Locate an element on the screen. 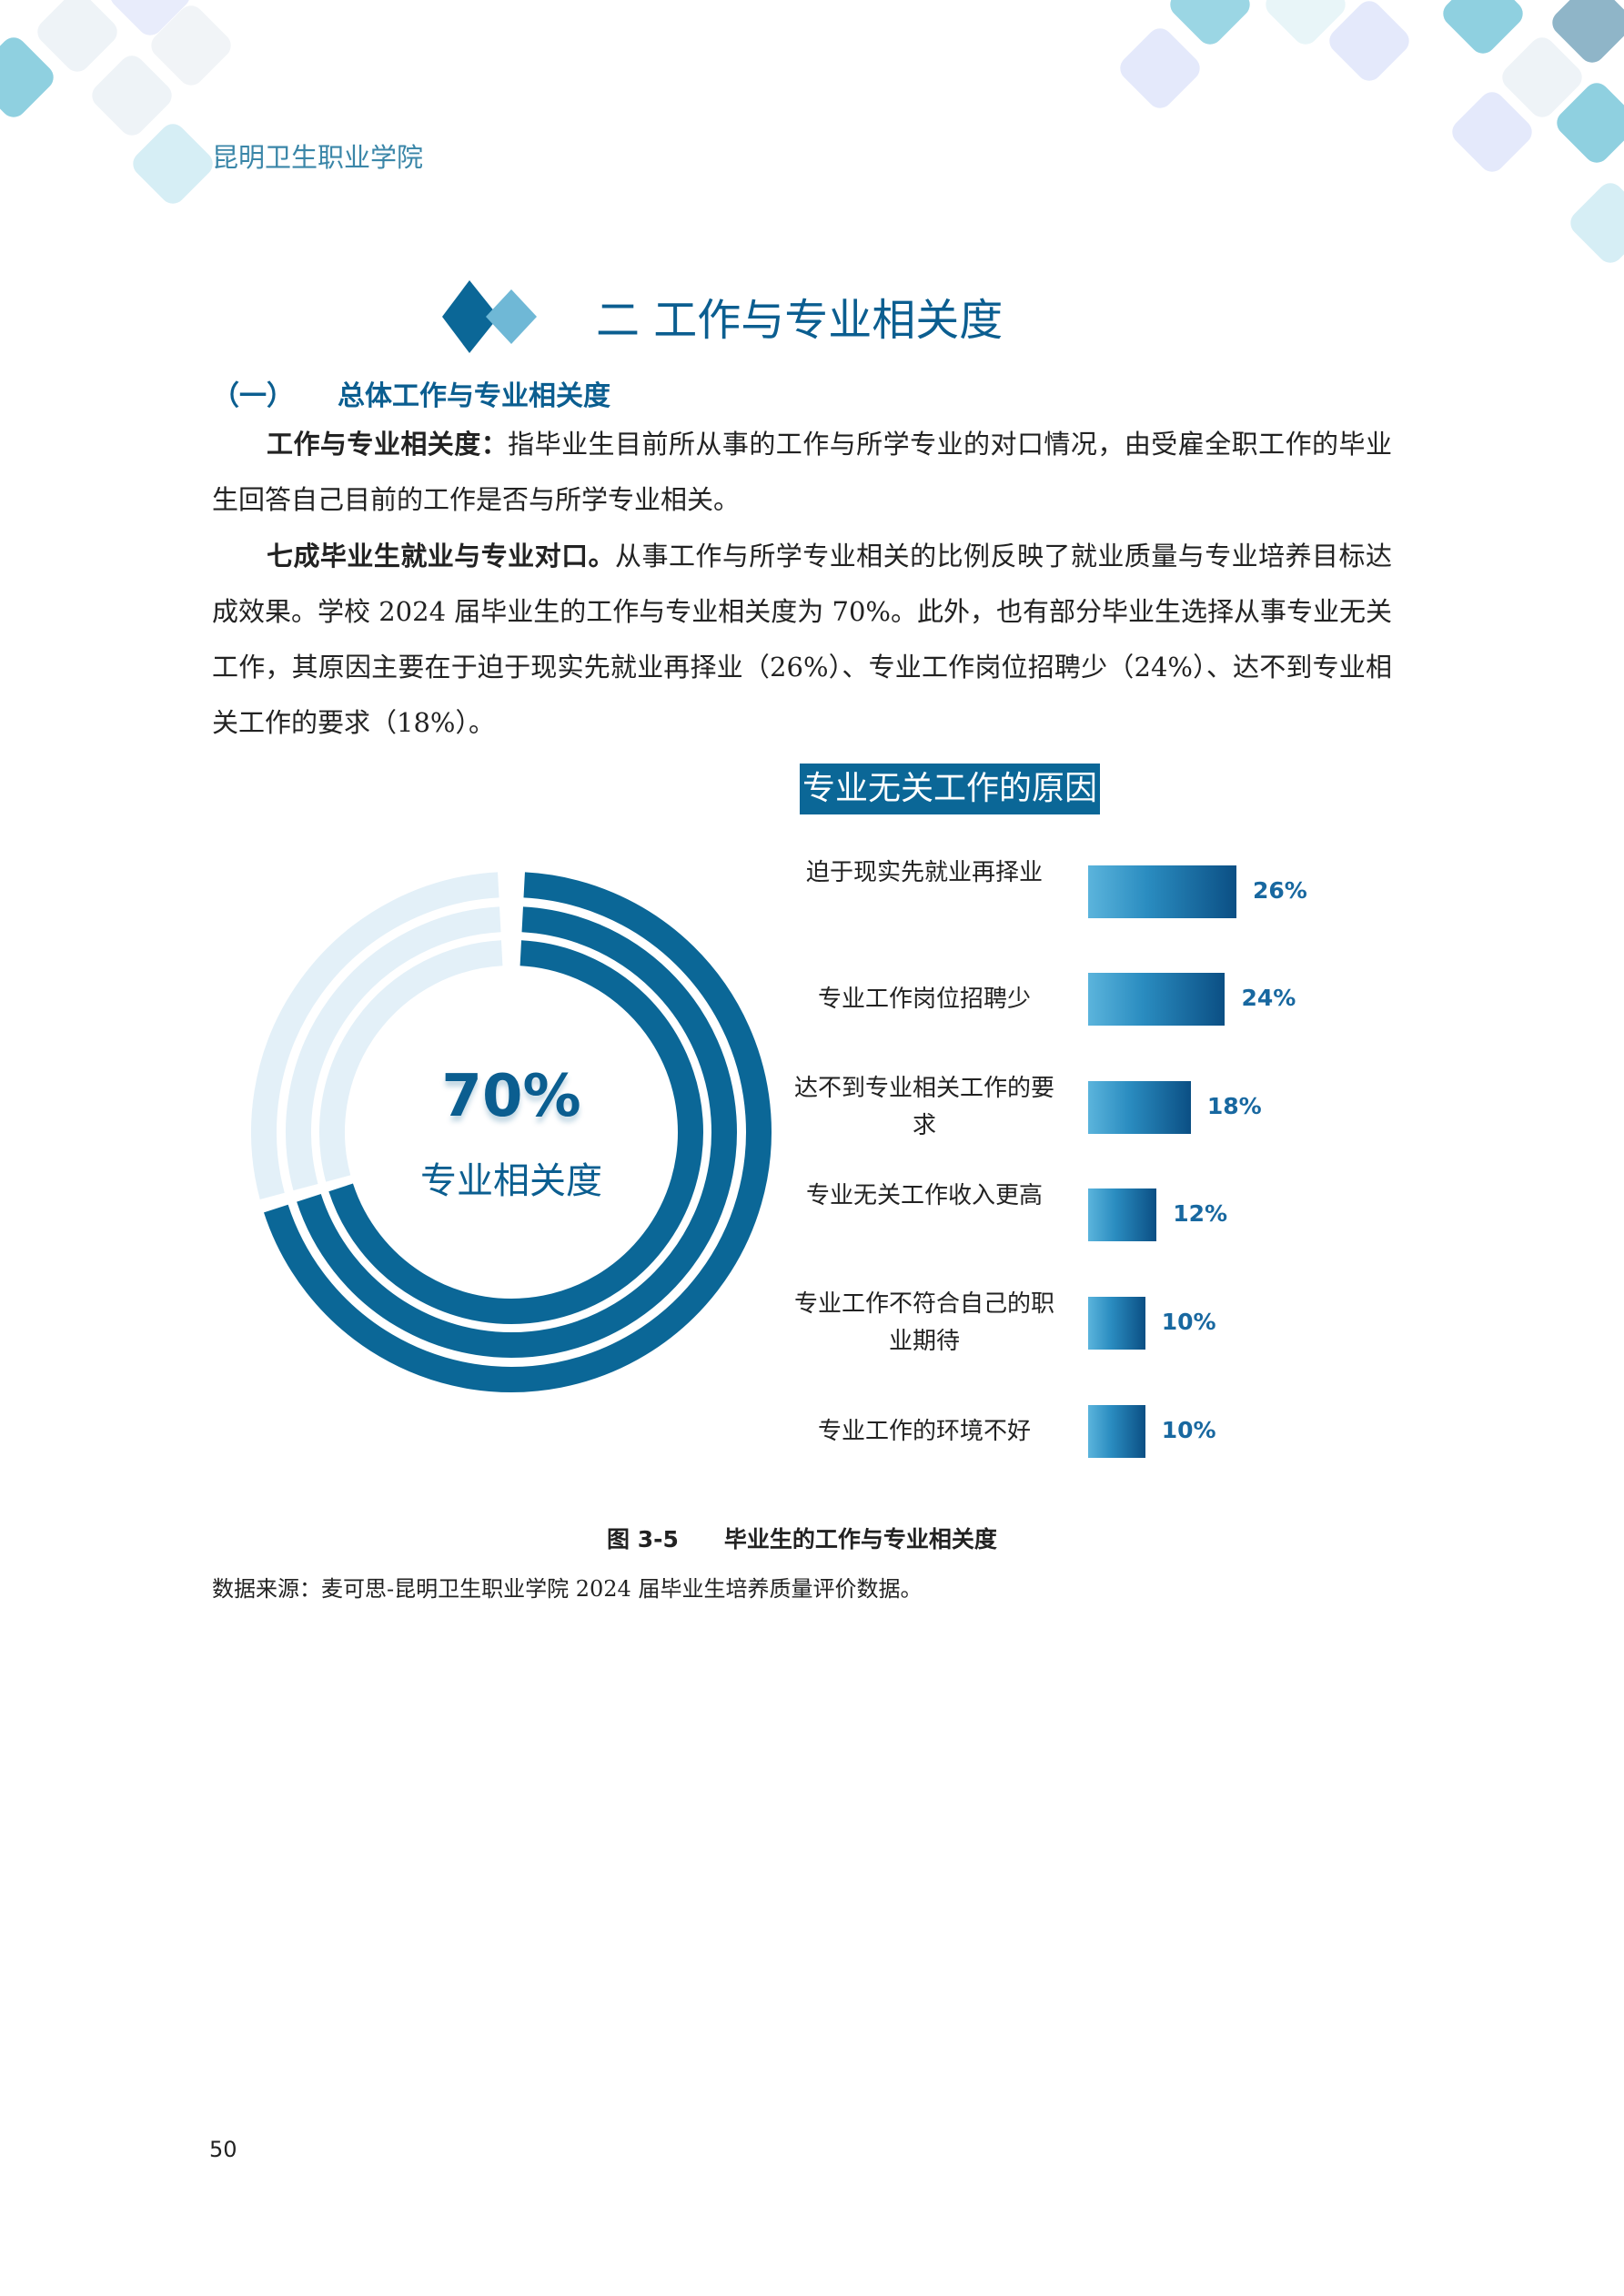 The image size is (1624, 2296). diamond-icon is located at coordinates (489, 317).